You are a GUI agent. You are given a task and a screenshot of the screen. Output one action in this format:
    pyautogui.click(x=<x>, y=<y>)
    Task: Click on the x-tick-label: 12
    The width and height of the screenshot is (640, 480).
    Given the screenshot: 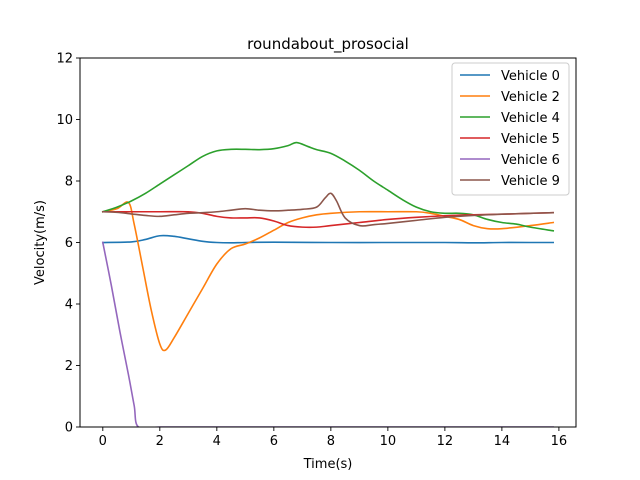 What is the action you would take?
    pyautogui.click(x=445, y=441)
    